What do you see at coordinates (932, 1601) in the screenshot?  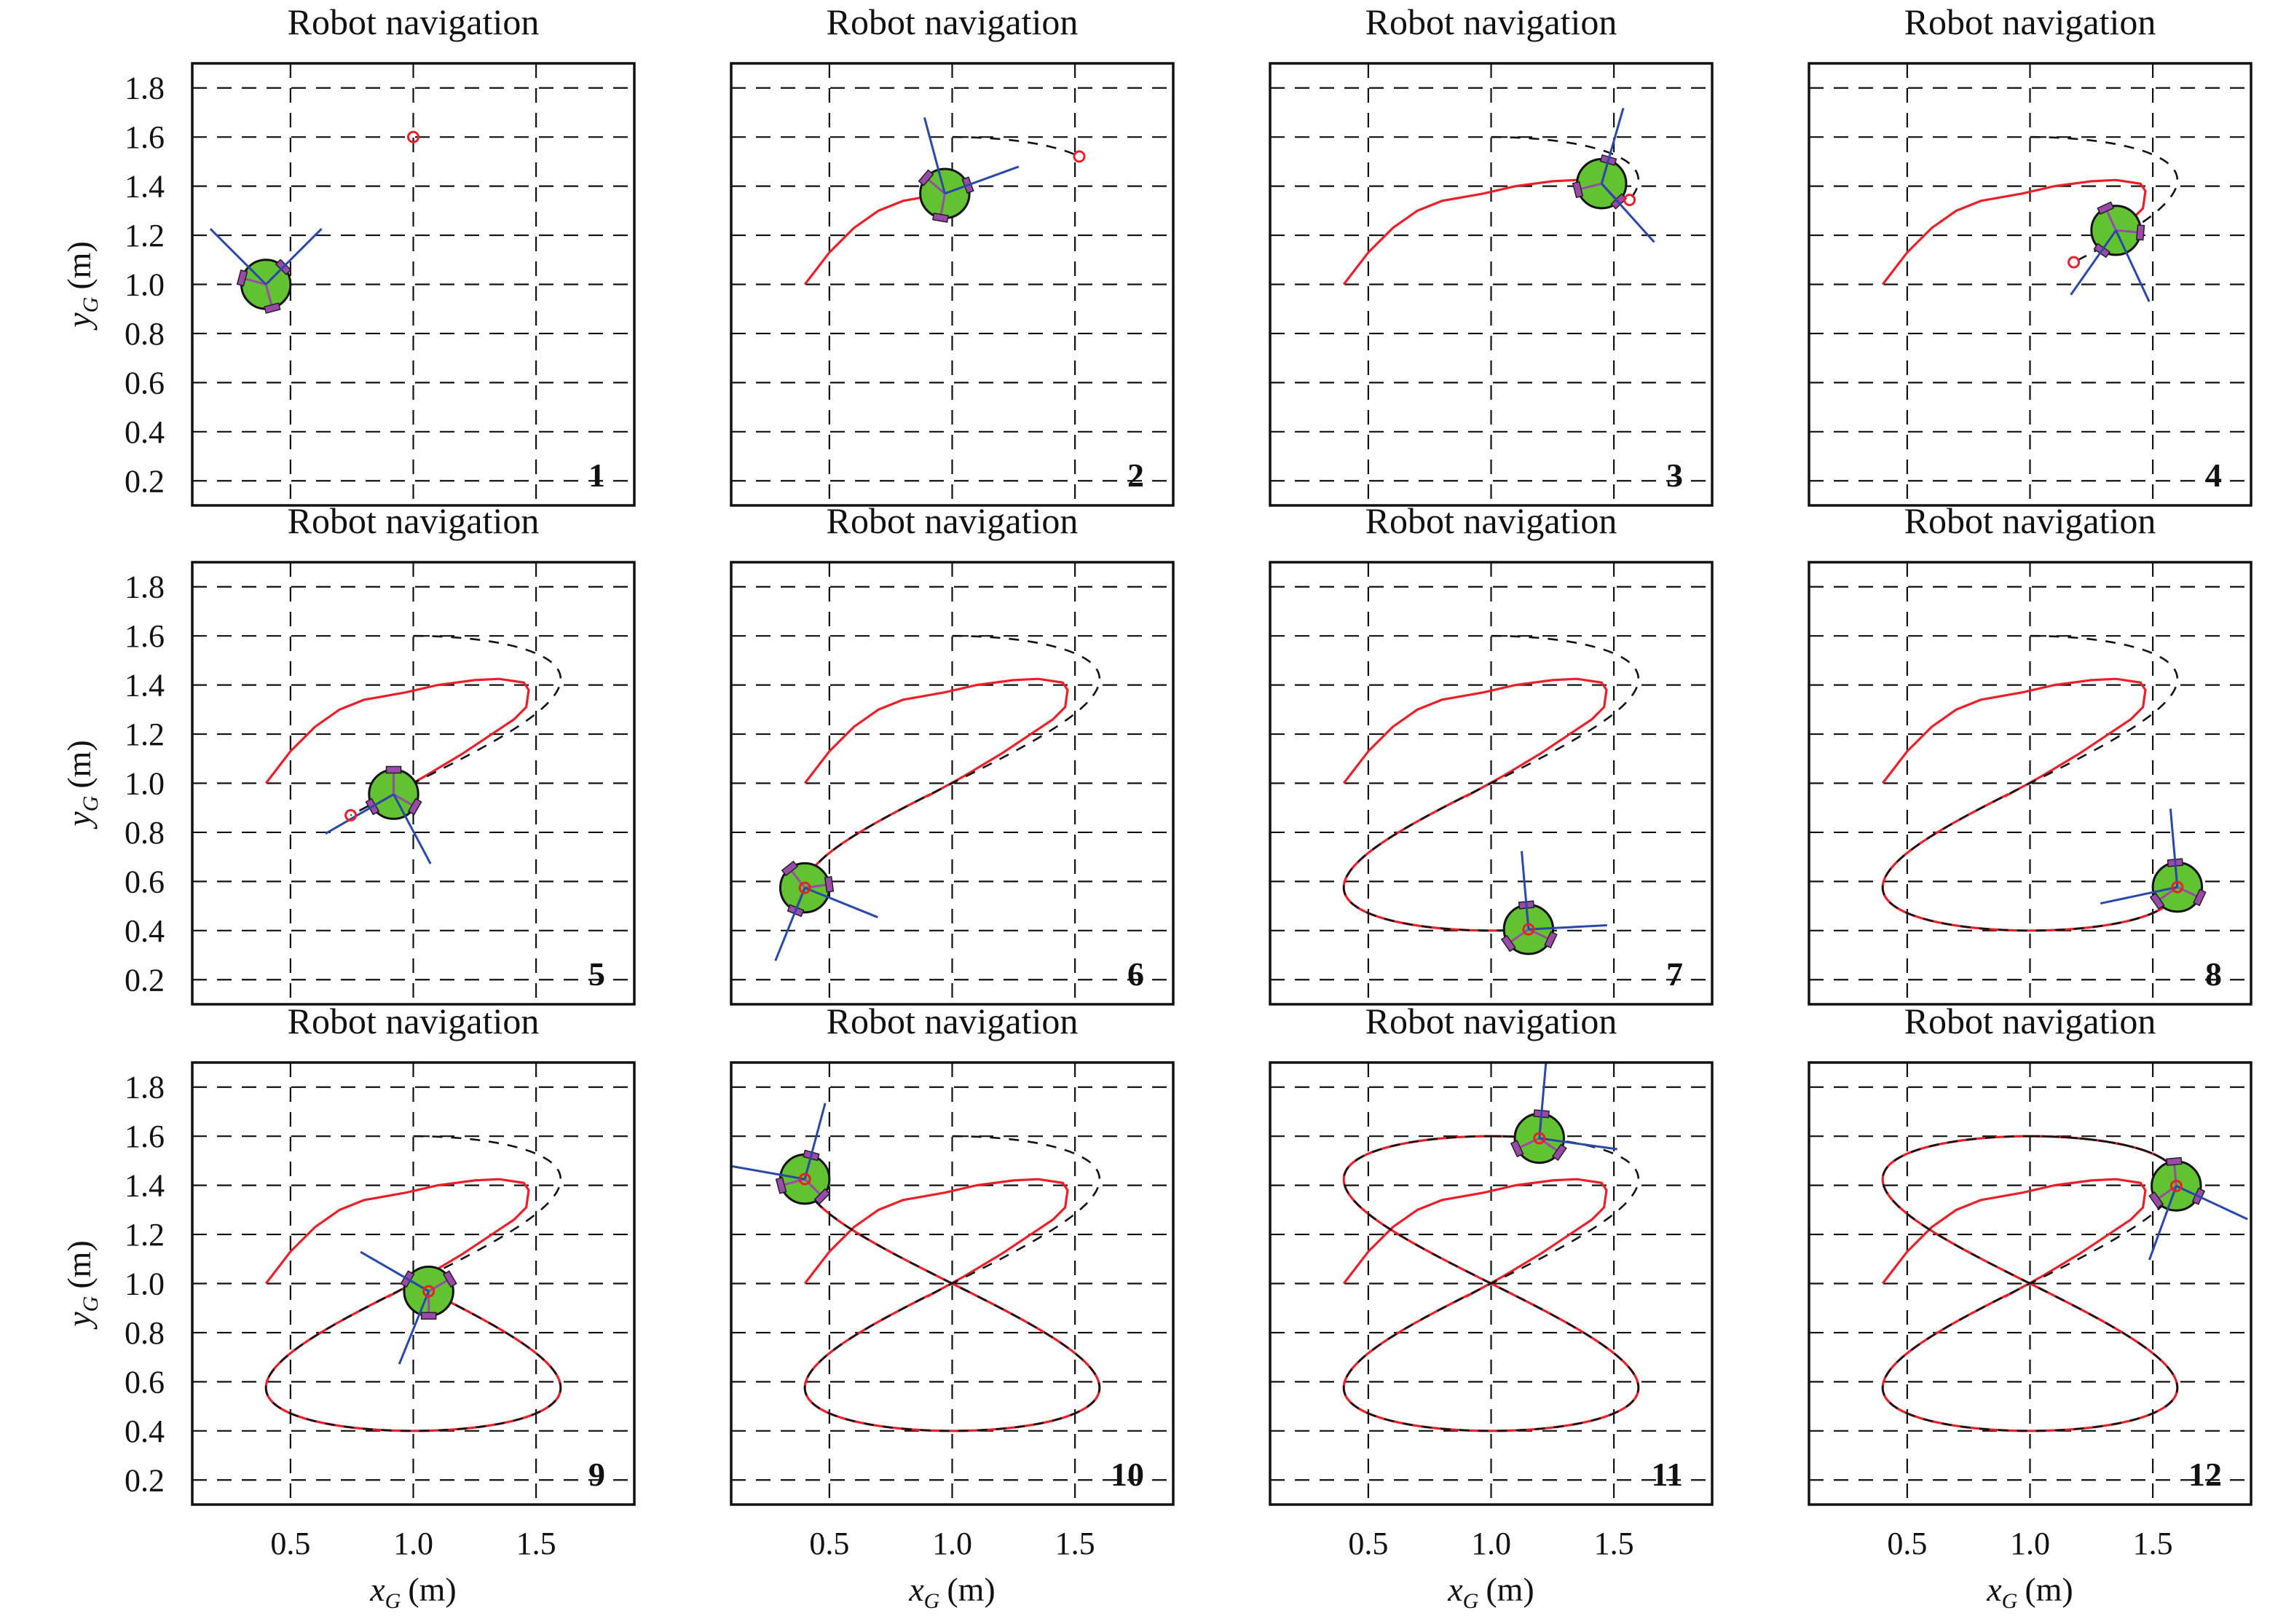 I see `x-axis-sub: G` at bounding box center [932, 1601].